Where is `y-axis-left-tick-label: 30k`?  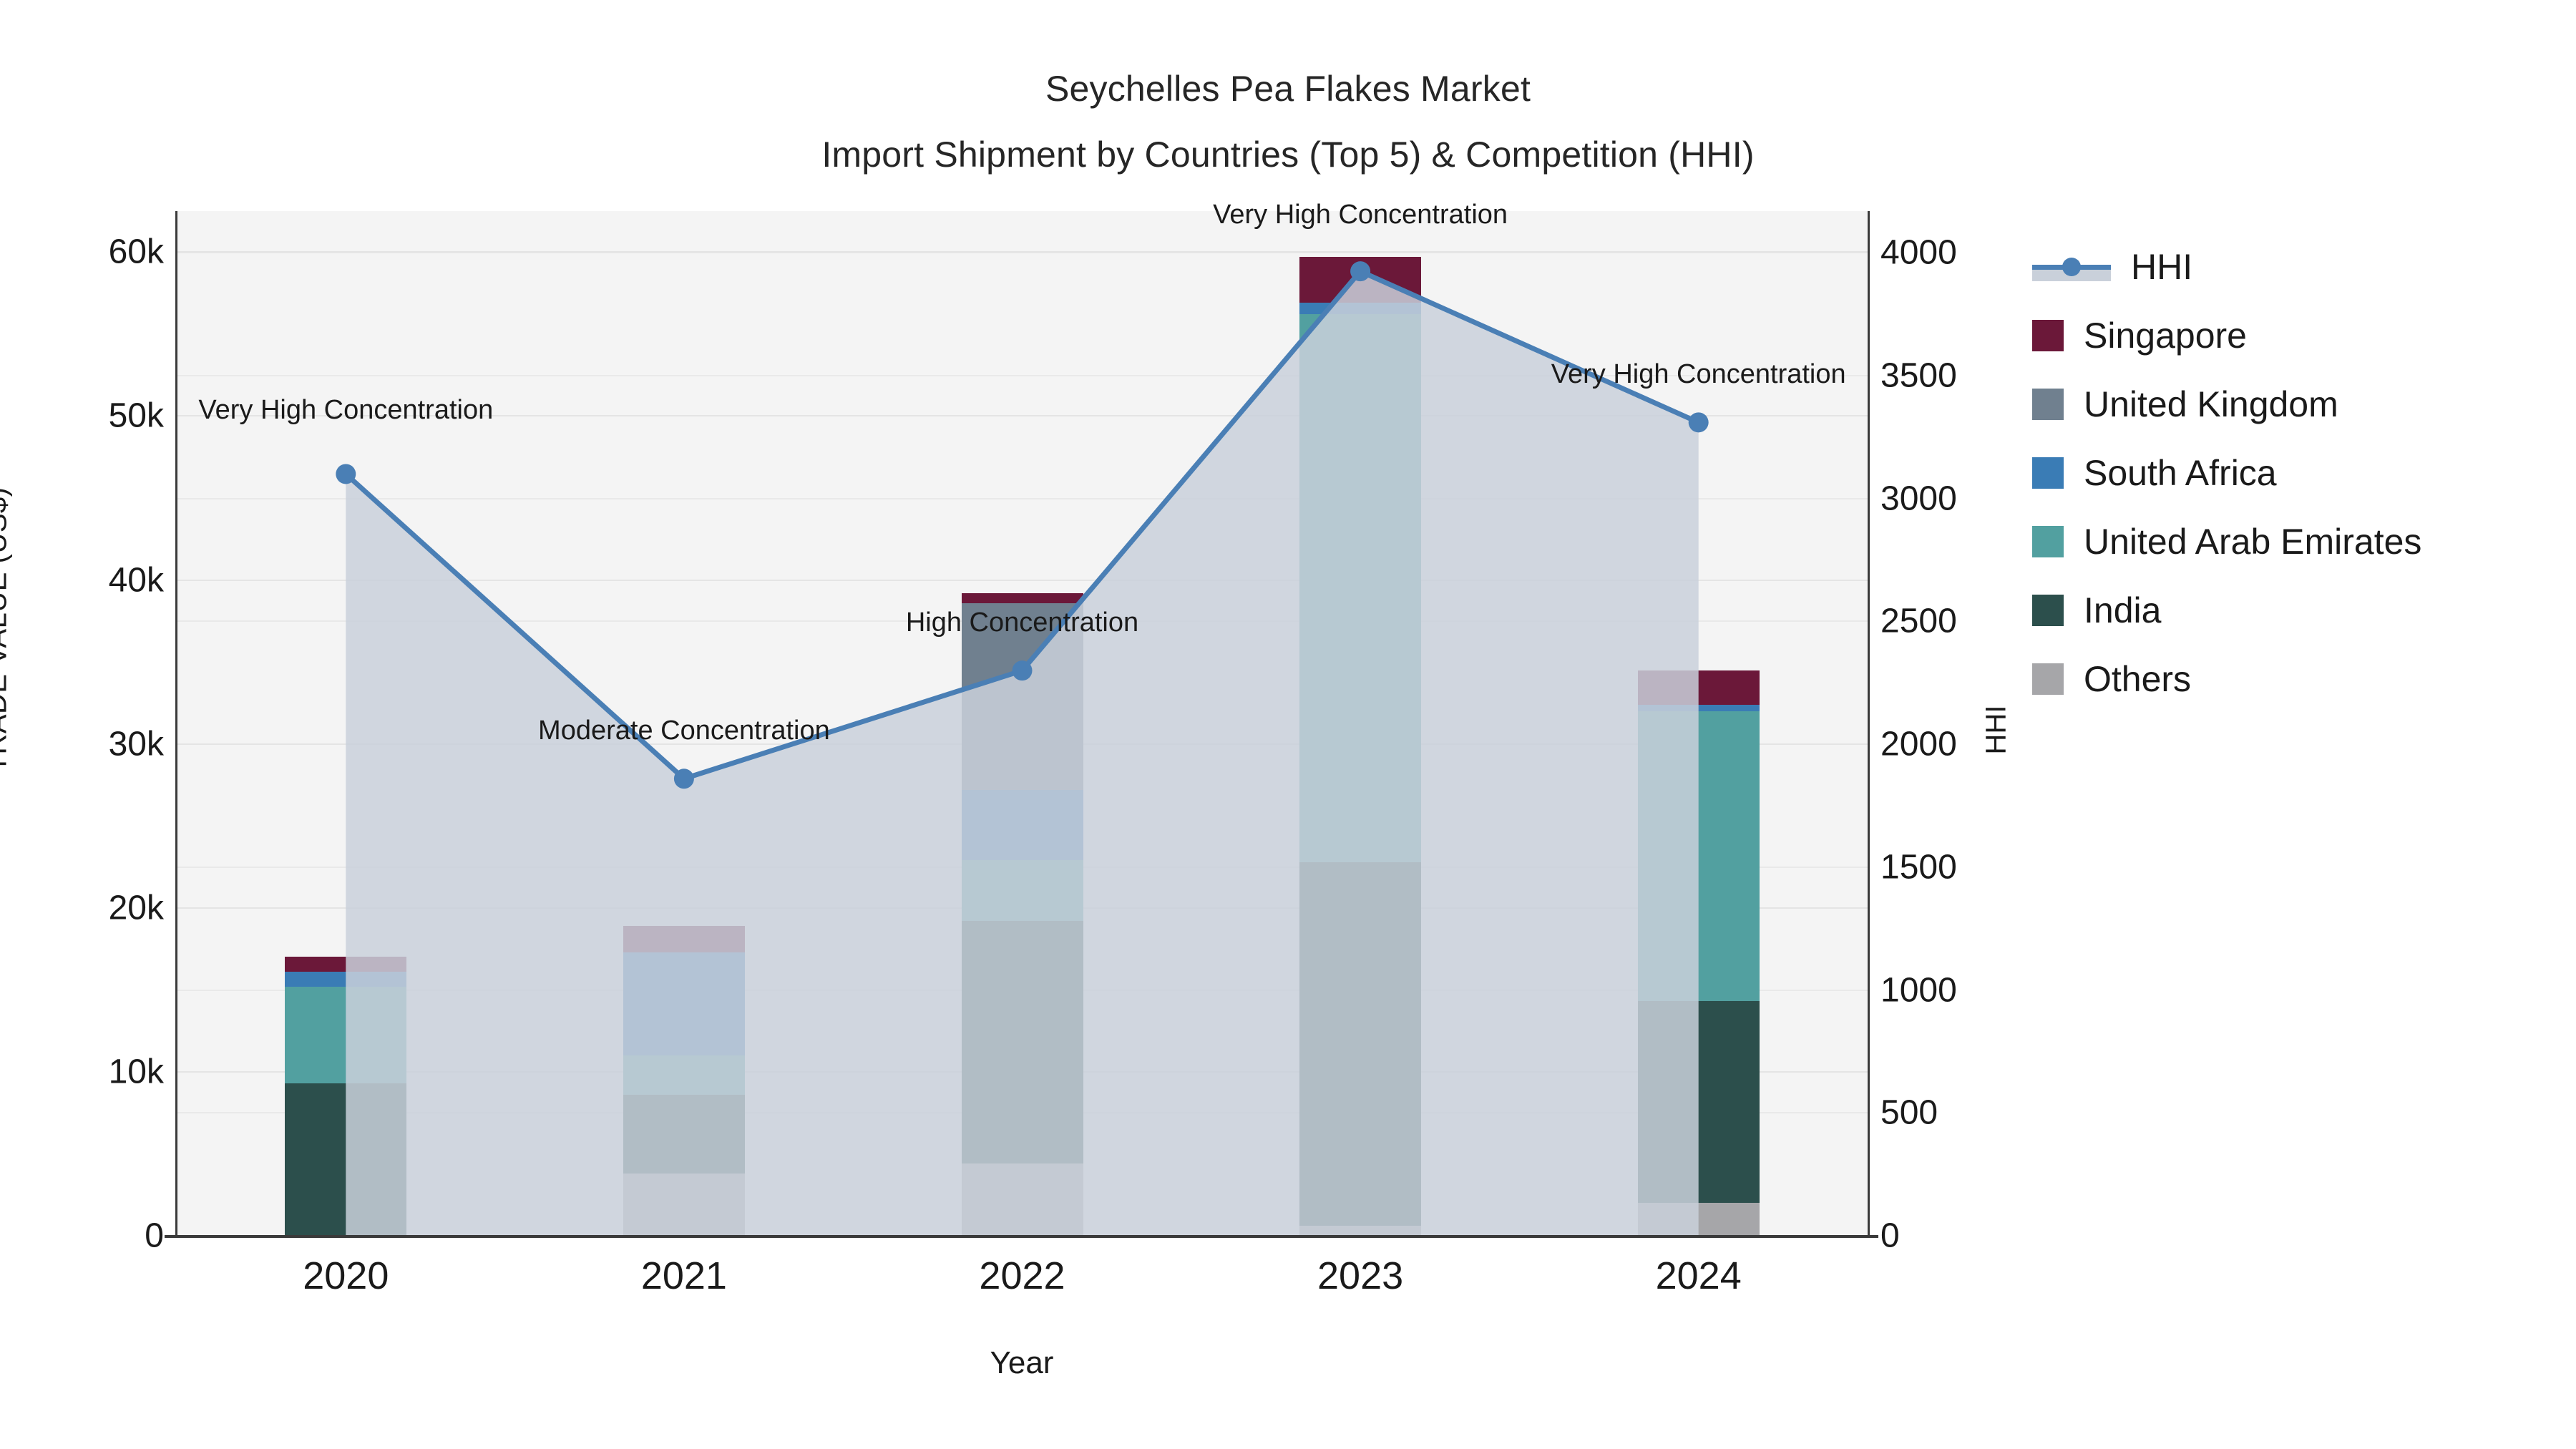 y-axis-left-tick-label: 30k is located at coordinates (136, 744).